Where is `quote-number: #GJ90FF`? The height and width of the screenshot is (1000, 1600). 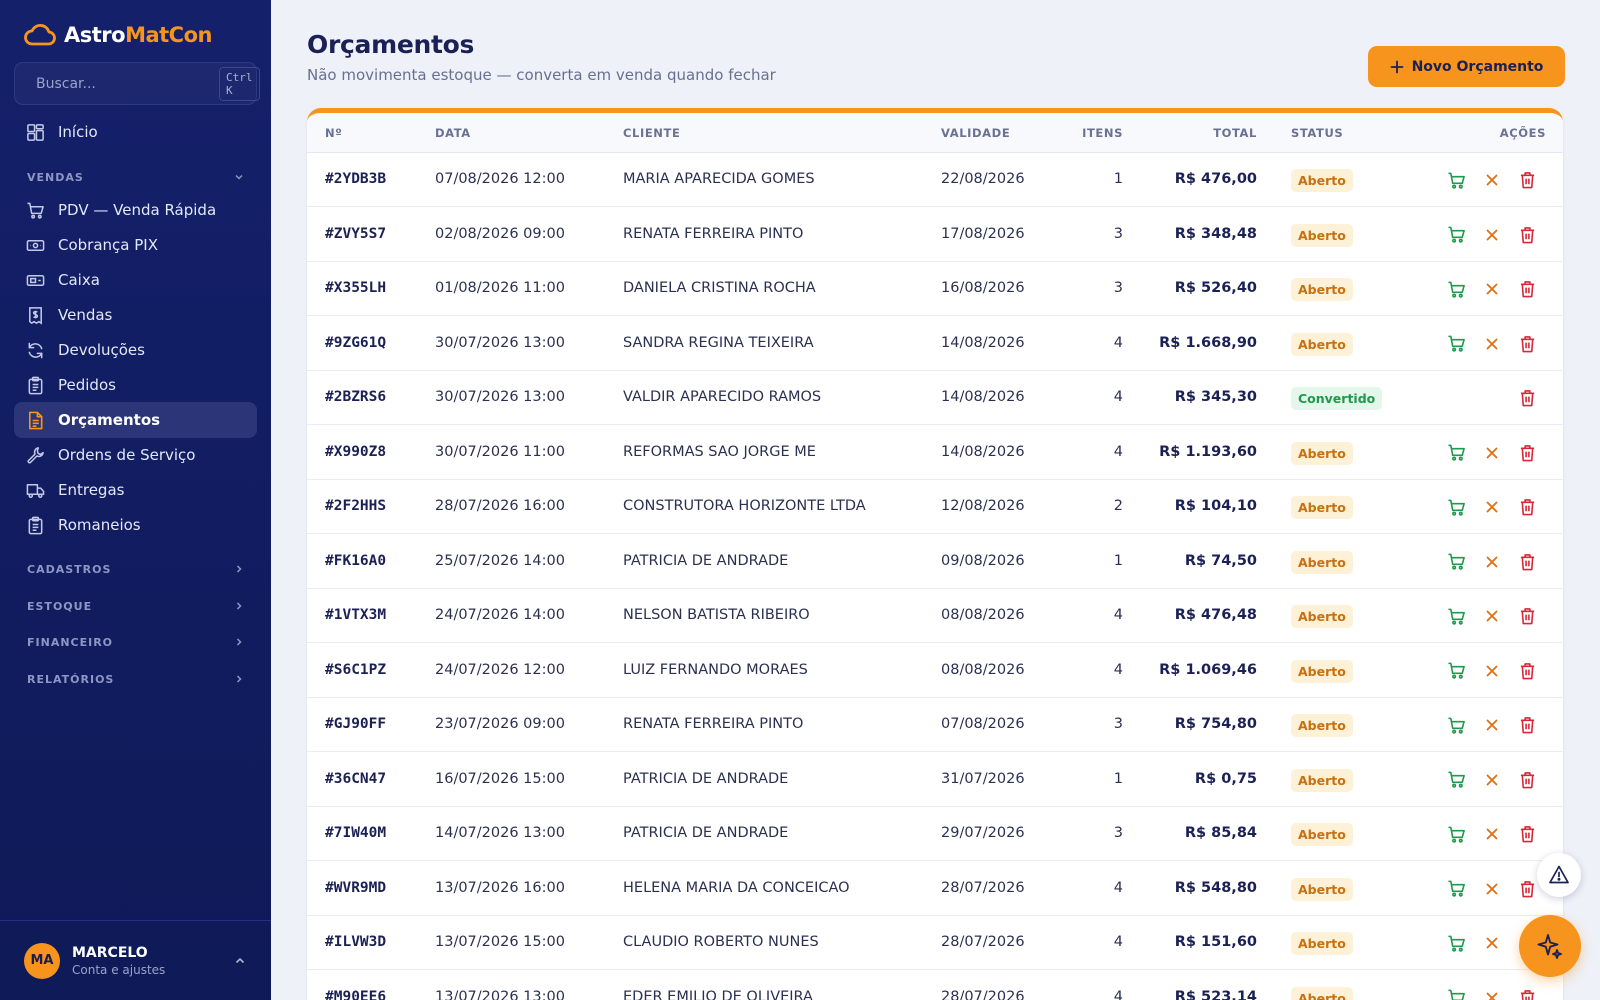 quote-number: #GJ90FF is located at coordinates (356, 724).